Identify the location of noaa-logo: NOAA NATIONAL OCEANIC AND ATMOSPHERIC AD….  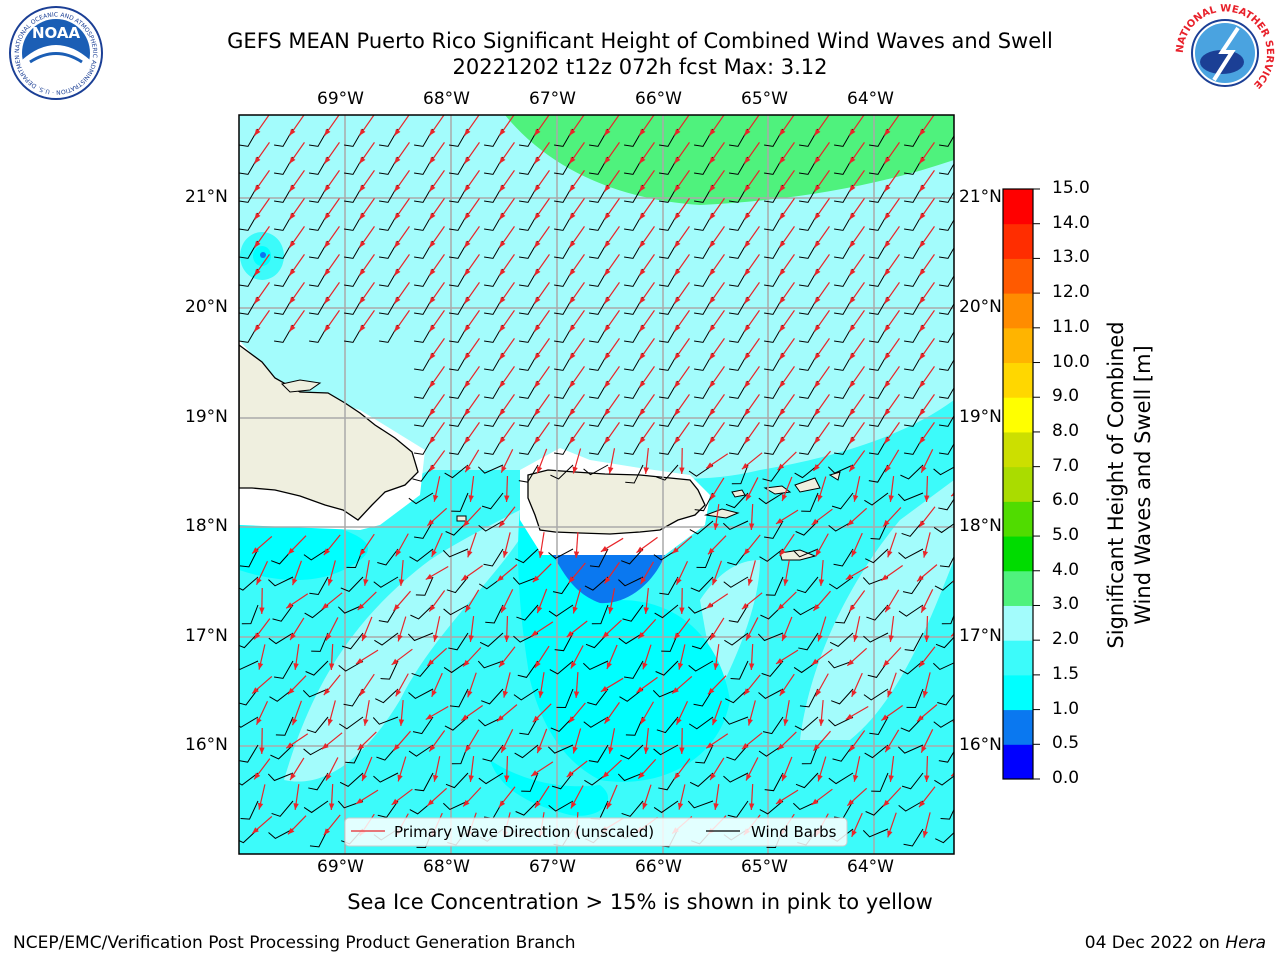
(51, 50).